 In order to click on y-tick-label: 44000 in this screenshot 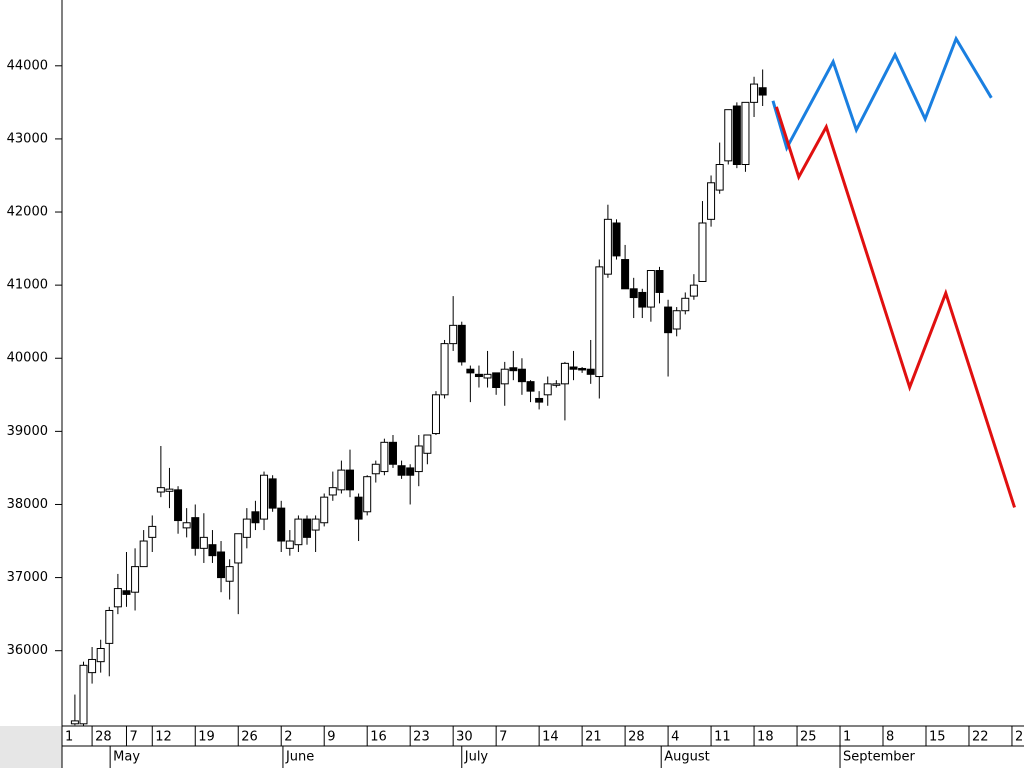, I will do `click(27, 65)`.